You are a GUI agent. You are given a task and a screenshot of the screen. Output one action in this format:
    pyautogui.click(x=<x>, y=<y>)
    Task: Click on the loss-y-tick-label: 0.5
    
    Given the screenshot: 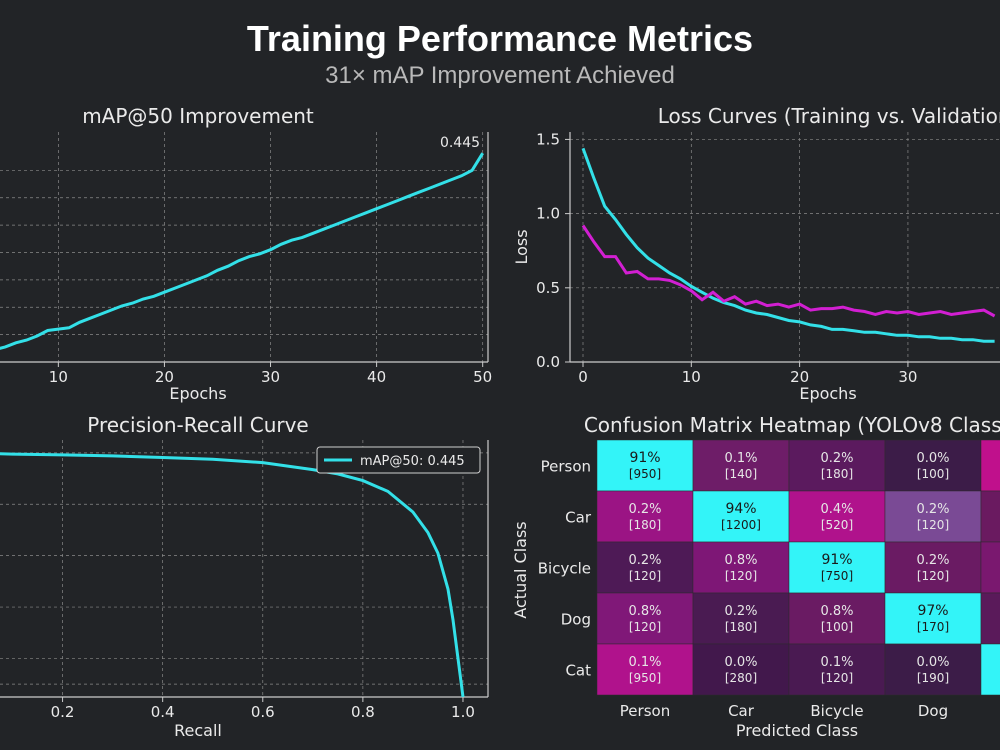 What is the action you would take?
    pyautogui.click(x=548, y=288)
    